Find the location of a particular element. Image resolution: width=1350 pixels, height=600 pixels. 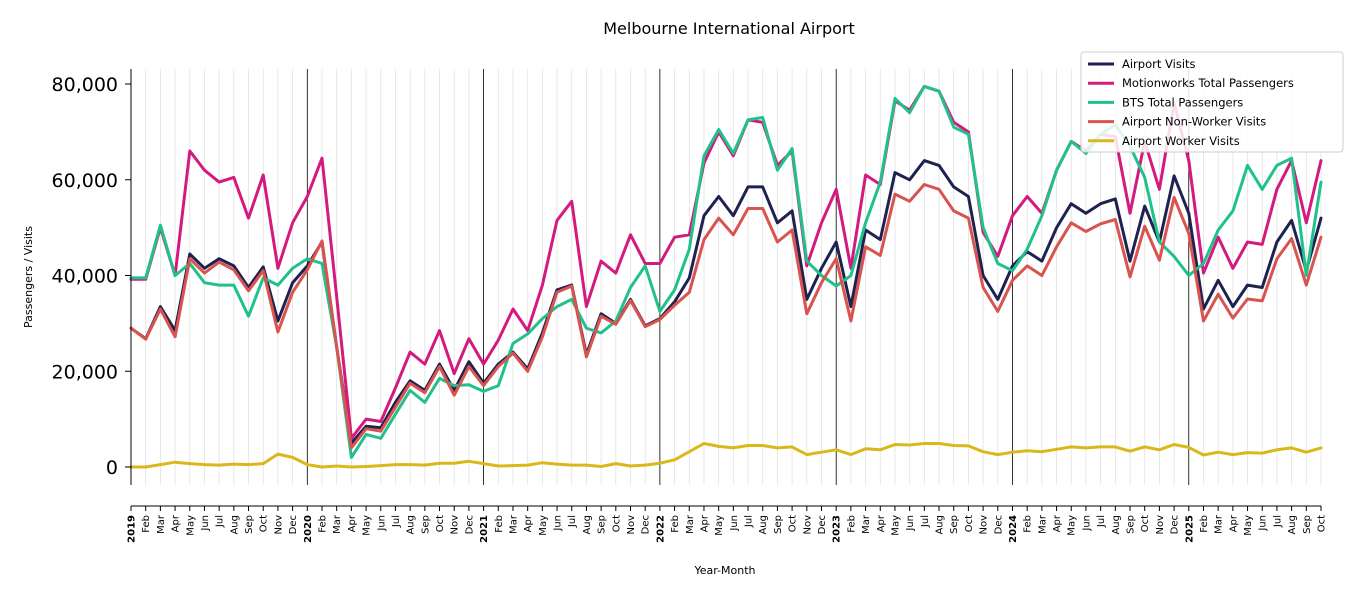

legend-label: Airport Visits is located at coordinates (1159, 64).